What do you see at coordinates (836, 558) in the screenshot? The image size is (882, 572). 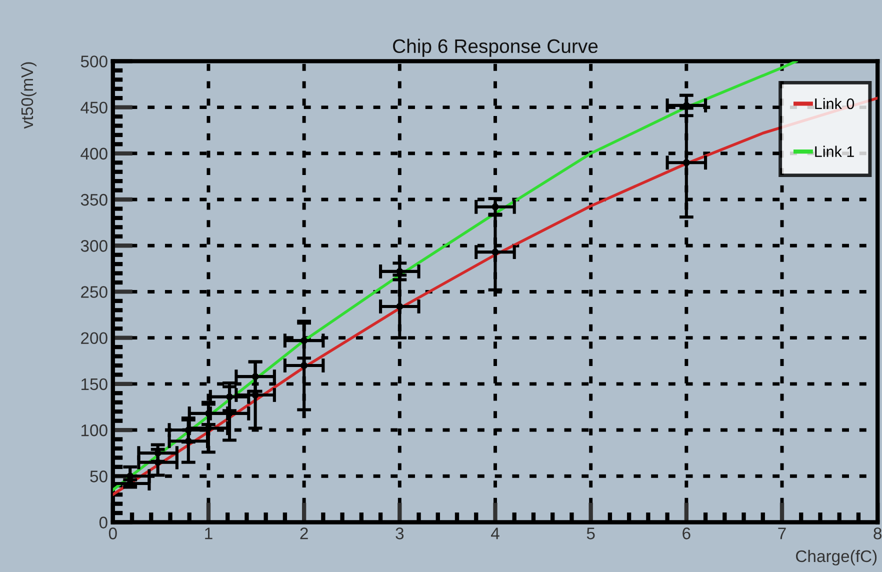 I see `x-axis-title: Charge(fC)` at bounding box center [836, 558].